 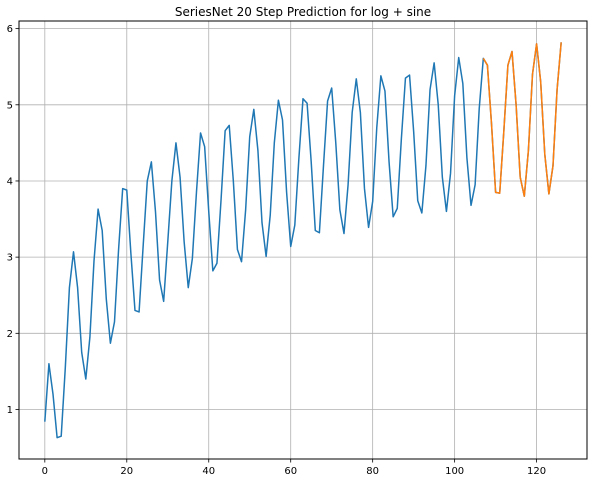 What do you see at coordinates (126, 471) in the screenshot?
I see `x-tick-label: 20` at bounding box center [126, 471].